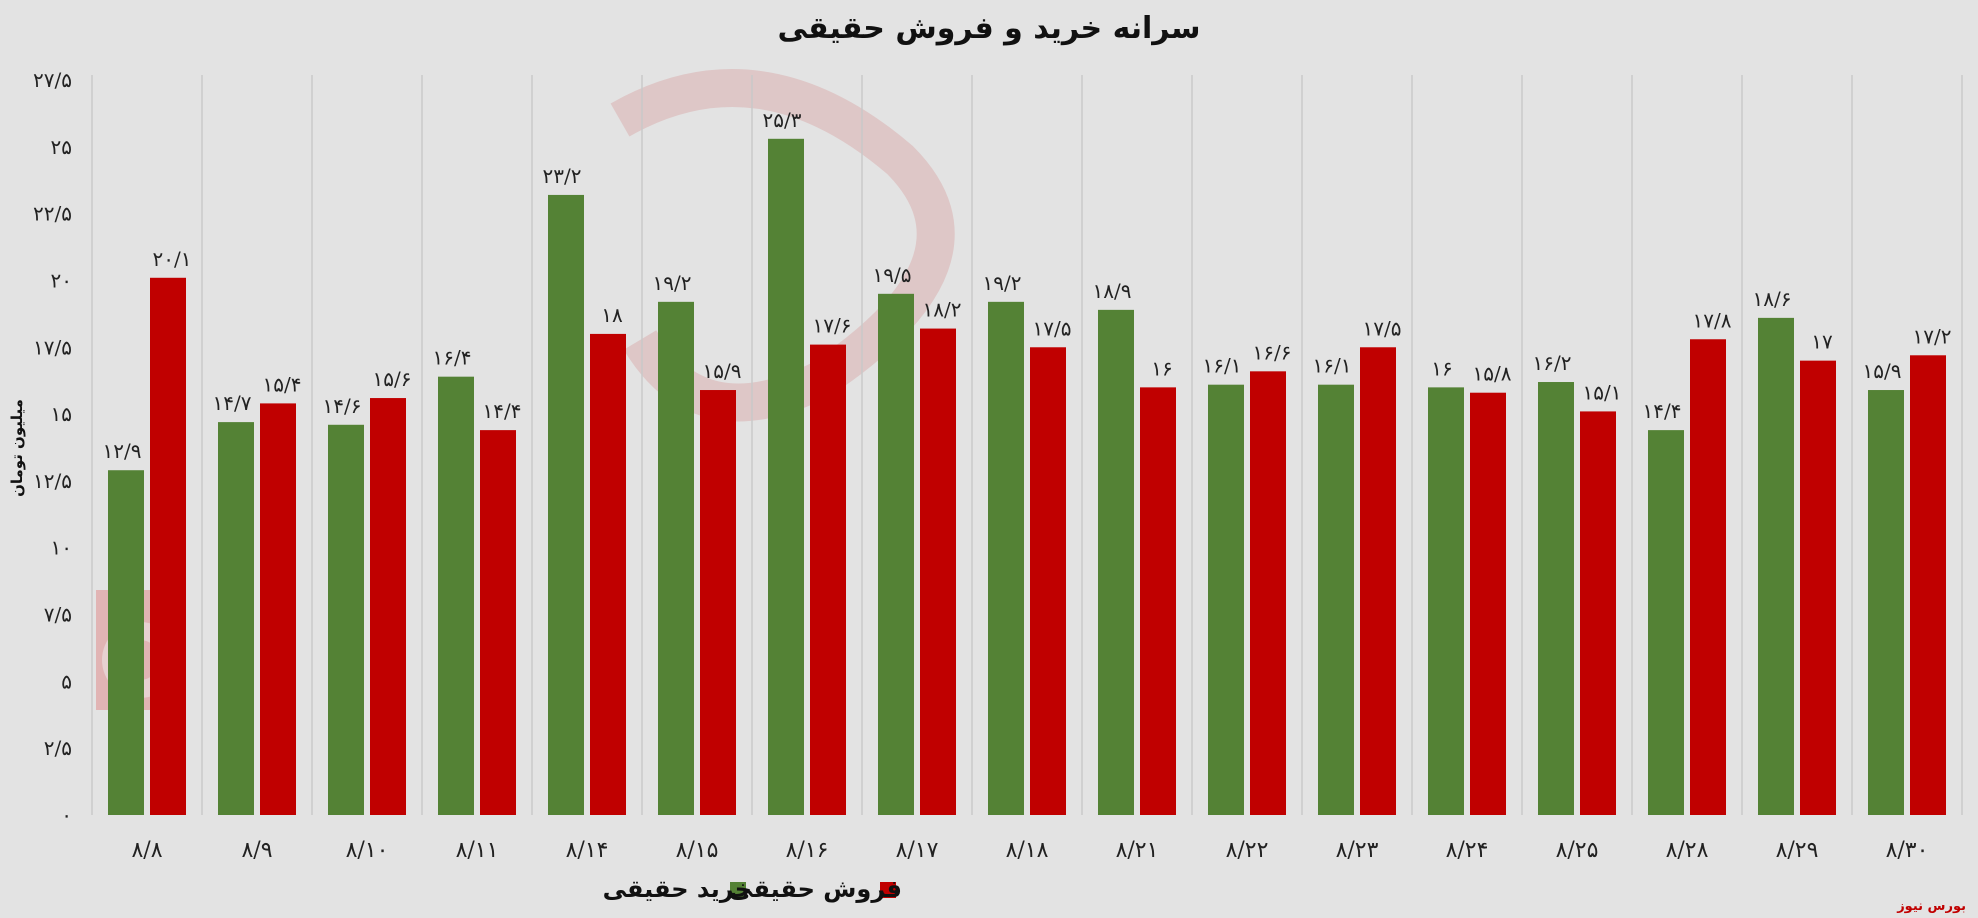 The height and width of the screenshot is (918, 1978). I want to click on y-tick-label: ۱۵, so click(61, 414).